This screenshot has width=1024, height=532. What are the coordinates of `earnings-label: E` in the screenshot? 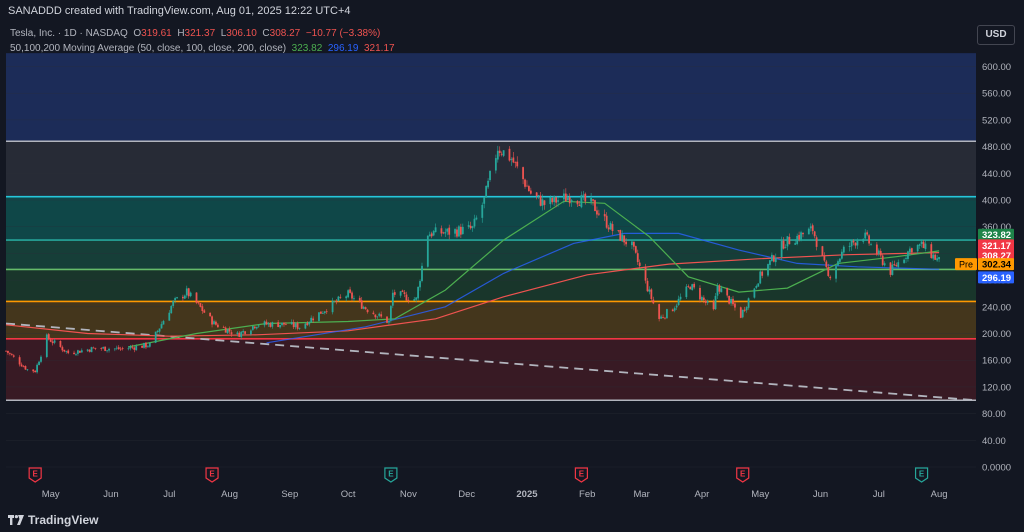 It's located at (35, 474).